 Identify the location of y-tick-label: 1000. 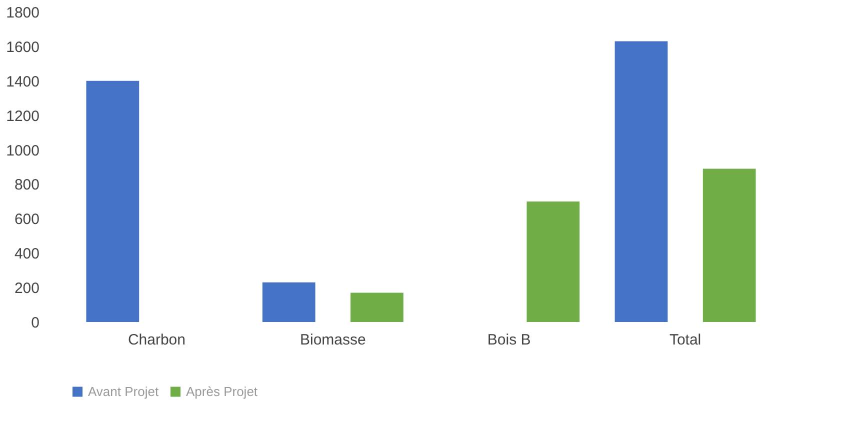
(23, 151).